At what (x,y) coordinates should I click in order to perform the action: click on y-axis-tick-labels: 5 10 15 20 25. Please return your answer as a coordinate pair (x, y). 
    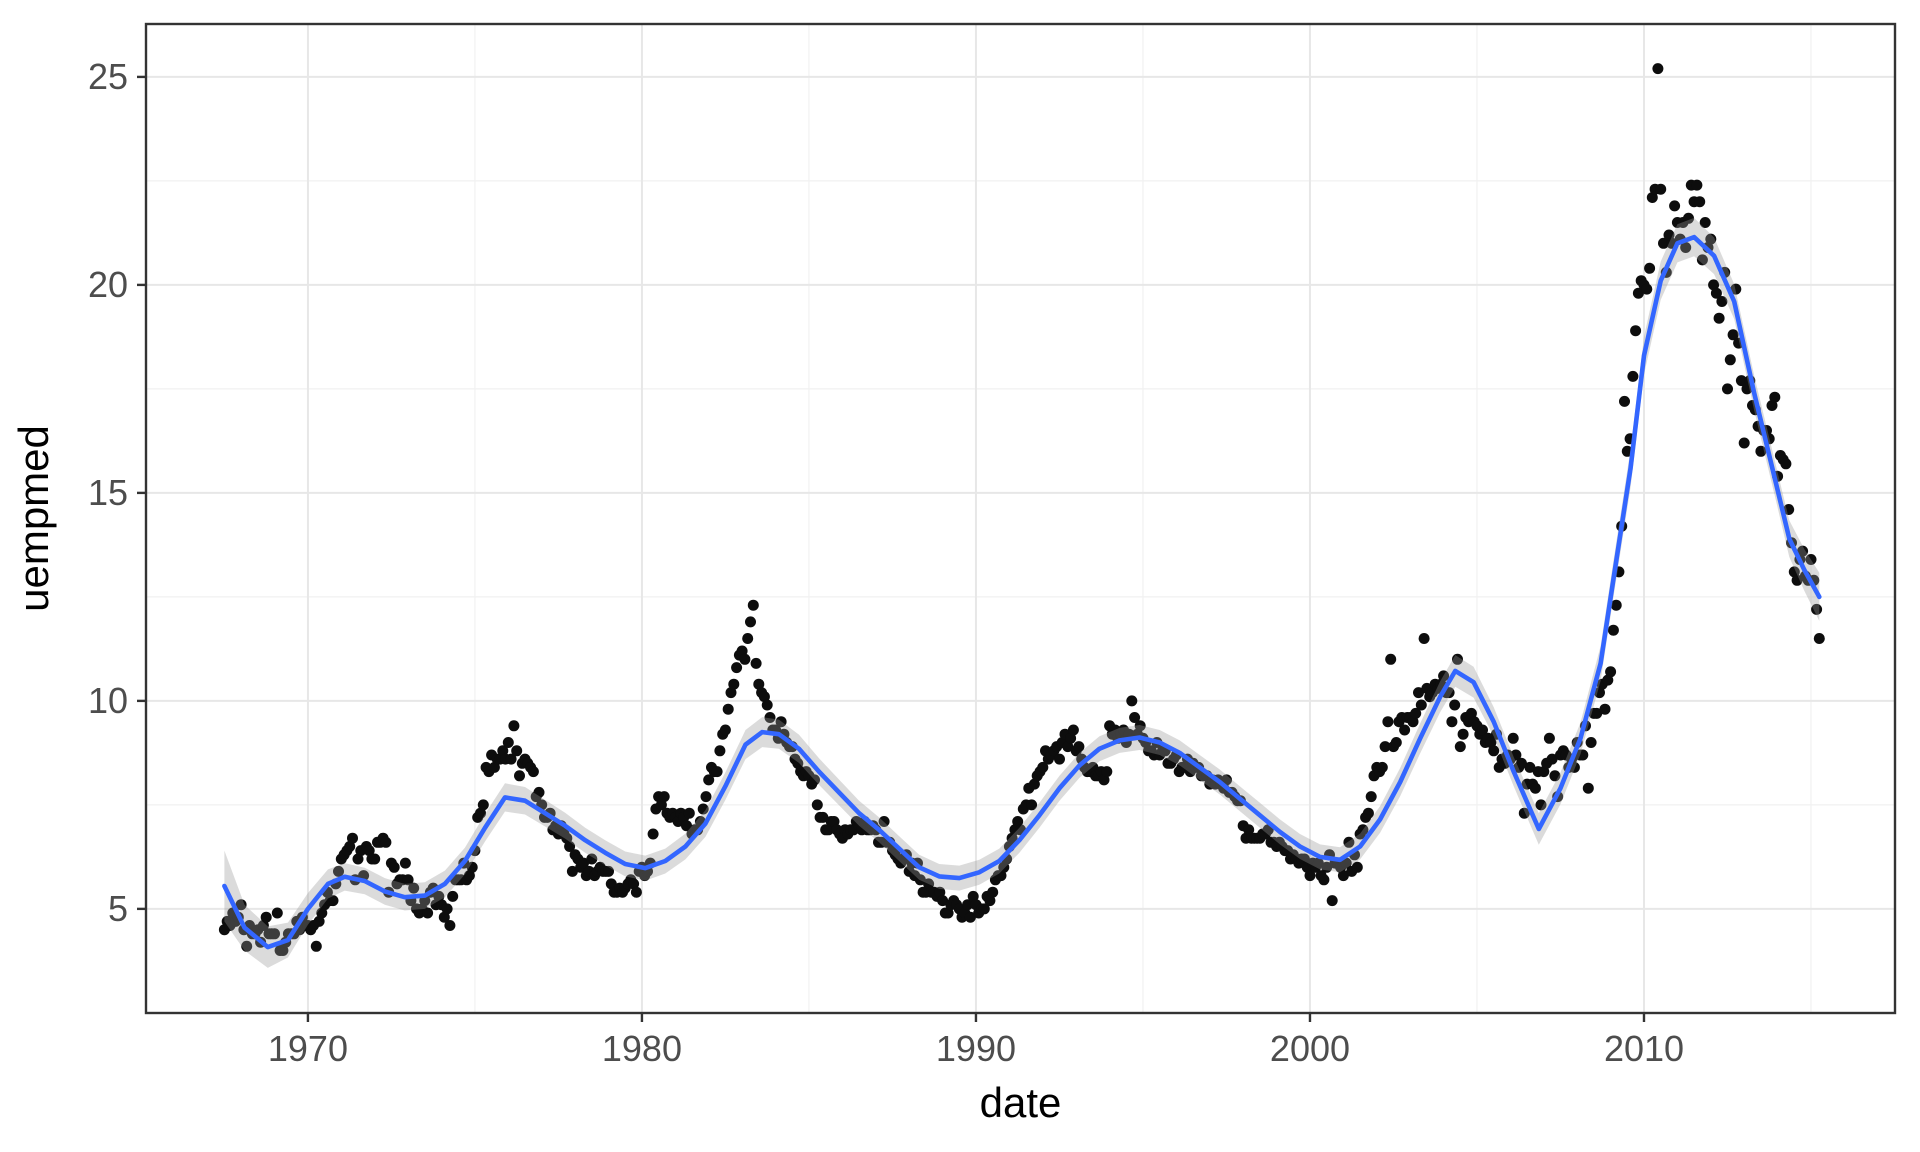
    Looking at the image, I should click on (108, 492).